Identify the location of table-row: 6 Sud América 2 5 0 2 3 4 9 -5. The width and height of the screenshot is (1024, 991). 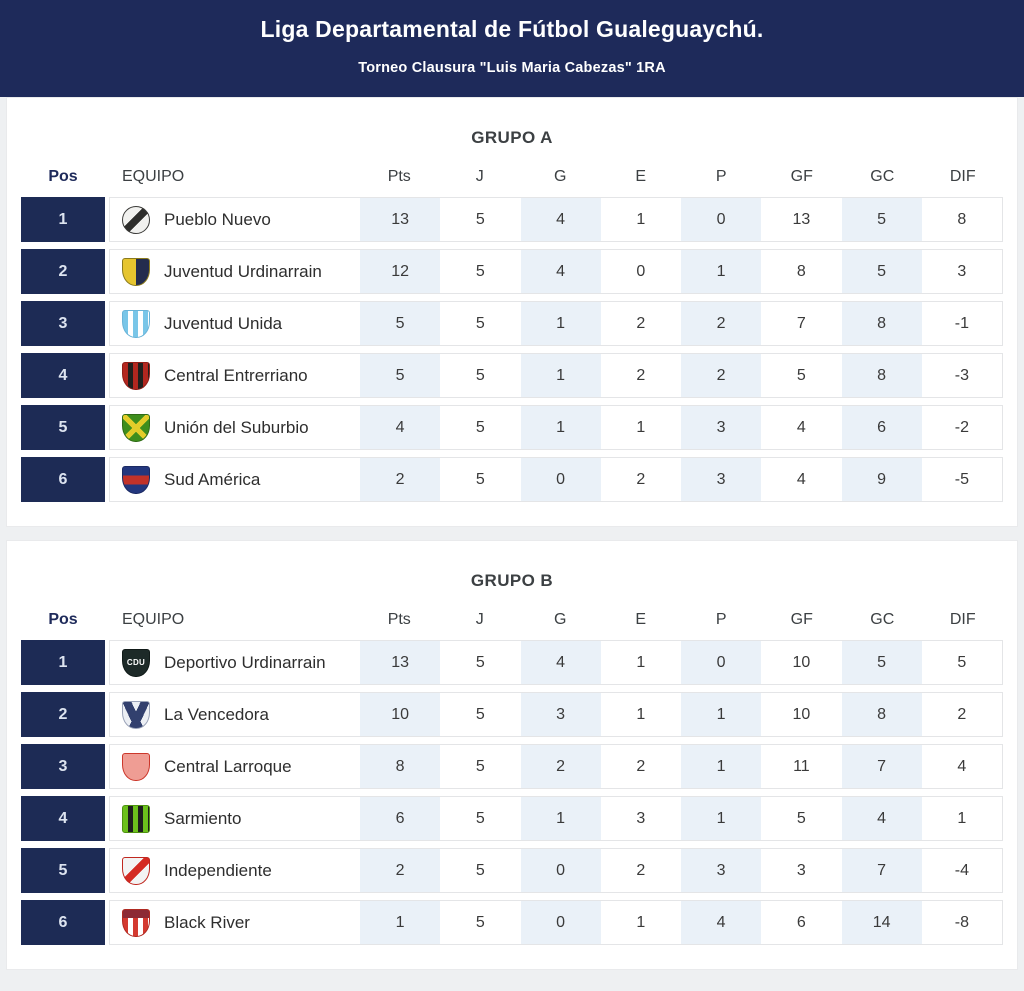
(512, 479).